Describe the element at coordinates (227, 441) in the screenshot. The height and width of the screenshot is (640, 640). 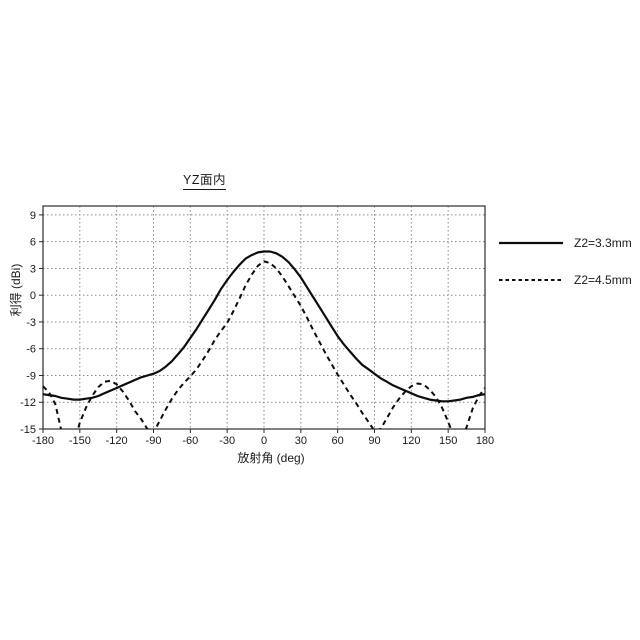
I see `x-tick-label: -30` at that location.